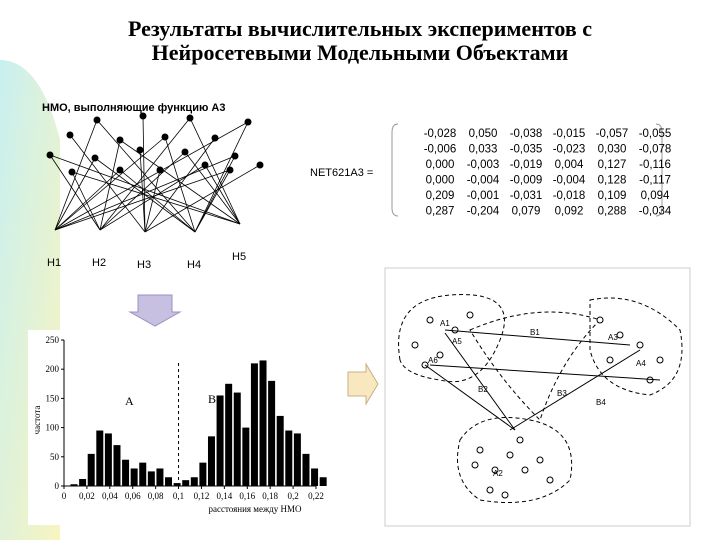  I want to click on network-caption: НМО, выполняющие функцию А3, so click(133, 108).